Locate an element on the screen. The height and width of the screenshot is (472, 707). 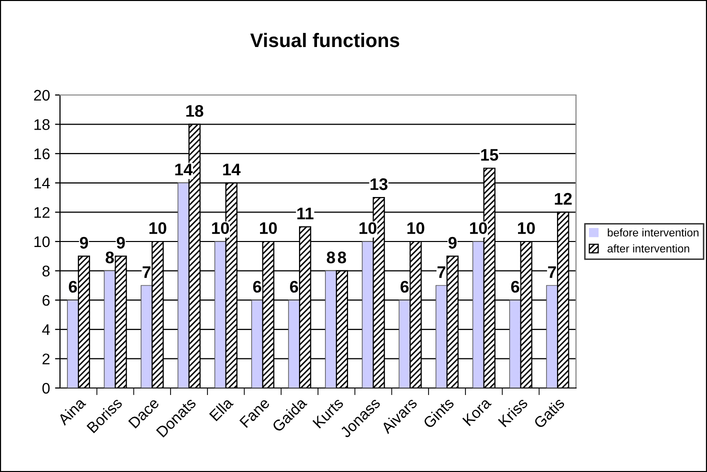
y-tick-label: 0 is located at coordinates (46, 388).